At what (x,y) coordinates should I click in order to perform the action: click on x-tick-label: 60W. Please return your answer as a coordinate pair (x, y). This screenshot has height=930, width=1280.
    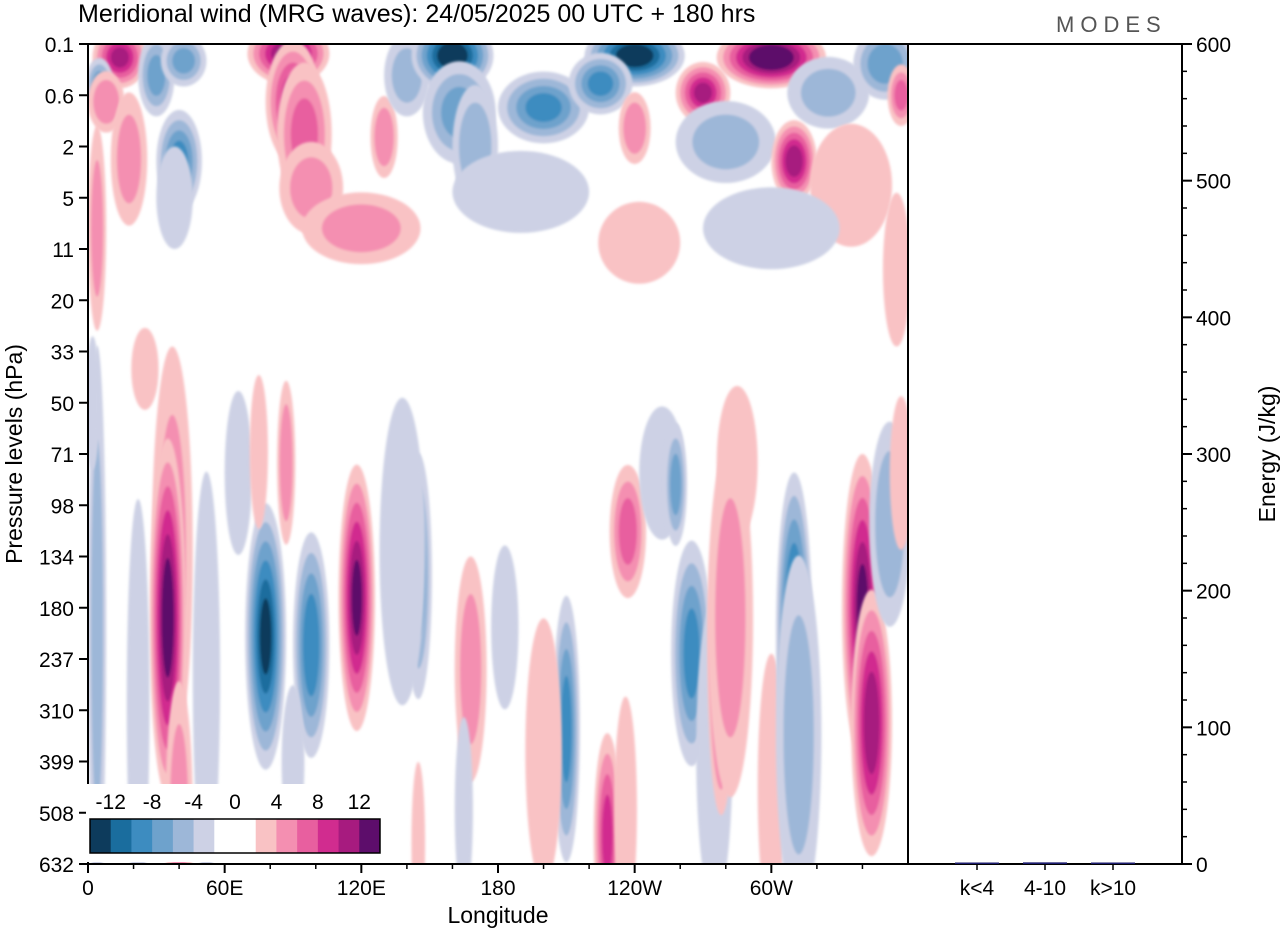
    Looking at the image, I should click on (771, 888).